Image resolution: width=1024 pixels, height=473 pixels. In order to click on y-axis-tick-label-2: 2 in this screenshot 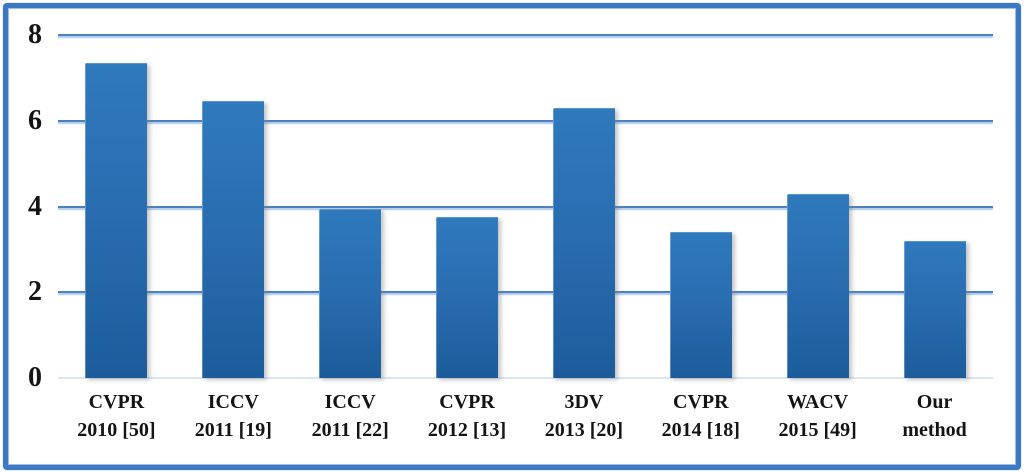, I will do `click(35, 292)`.